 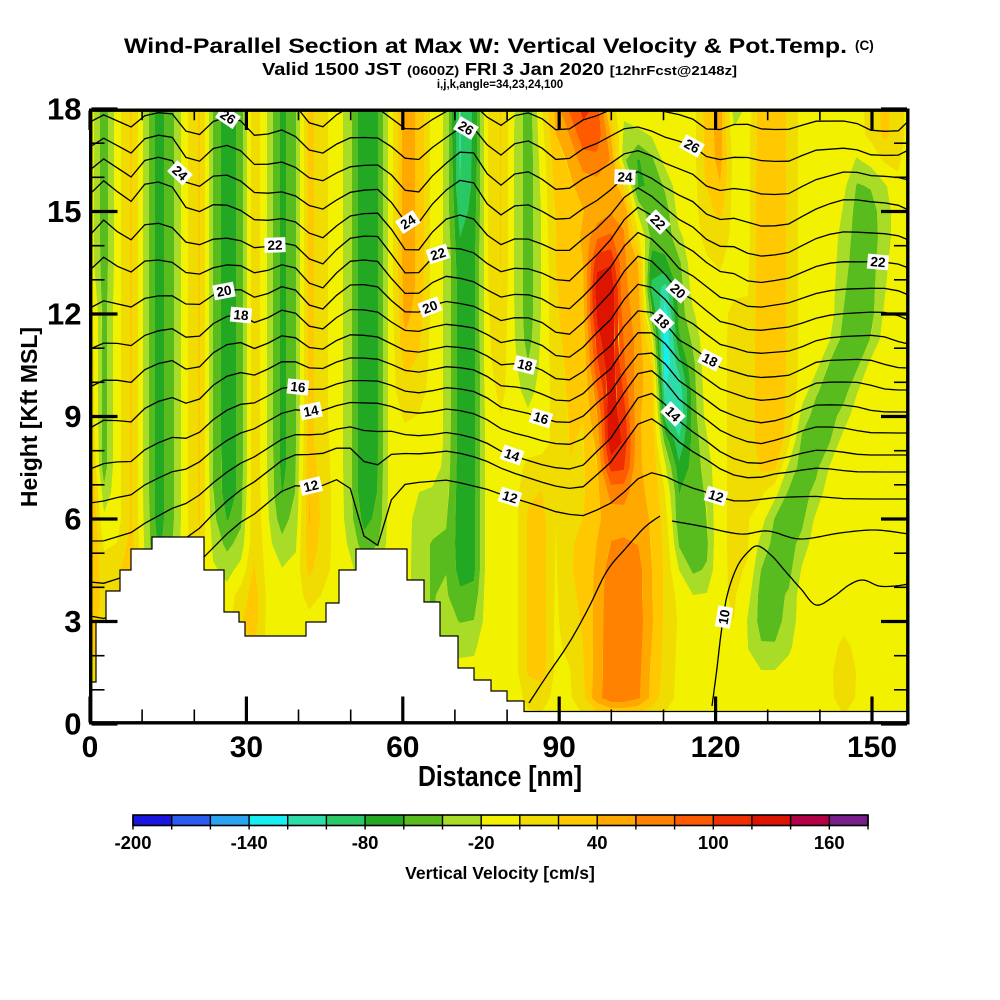 I want to click on svg-text: Height [Kft MSL], so click(x=29, y=417).